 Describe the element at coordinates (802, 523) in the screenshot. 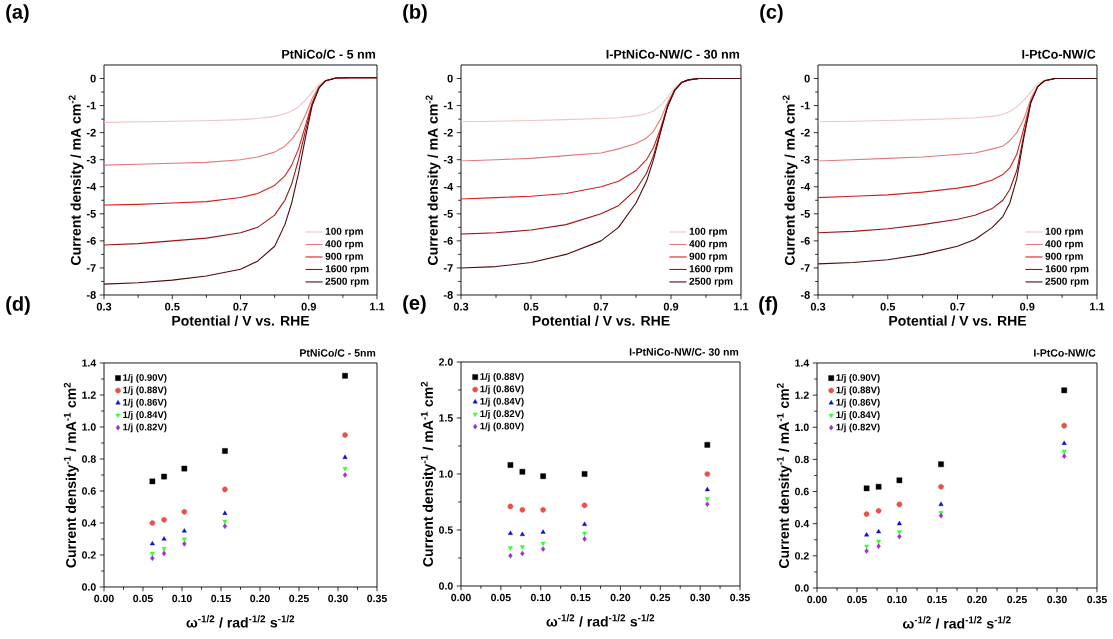

I see `y-tick-label: 0.4` at that location.